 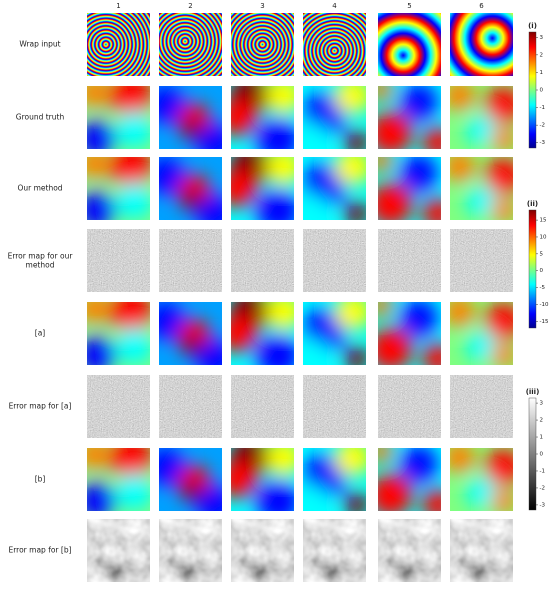 What do you see at coordinates (532, 454) in the screenshot?
I see `colorbar` at bounding box center [532, 454].